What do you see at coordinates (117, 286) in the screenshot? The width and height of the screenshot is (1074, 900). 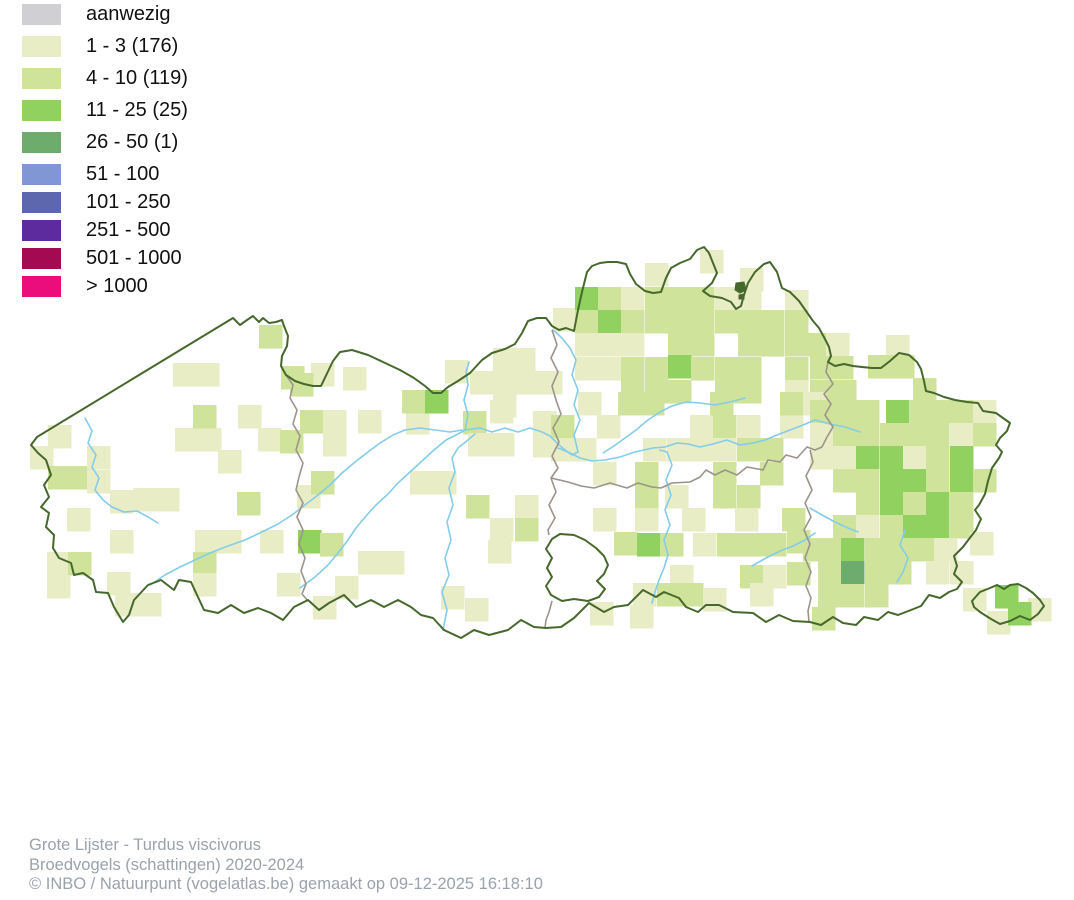 I see `legend-label: > 1000` at bounding box center [117, 286].